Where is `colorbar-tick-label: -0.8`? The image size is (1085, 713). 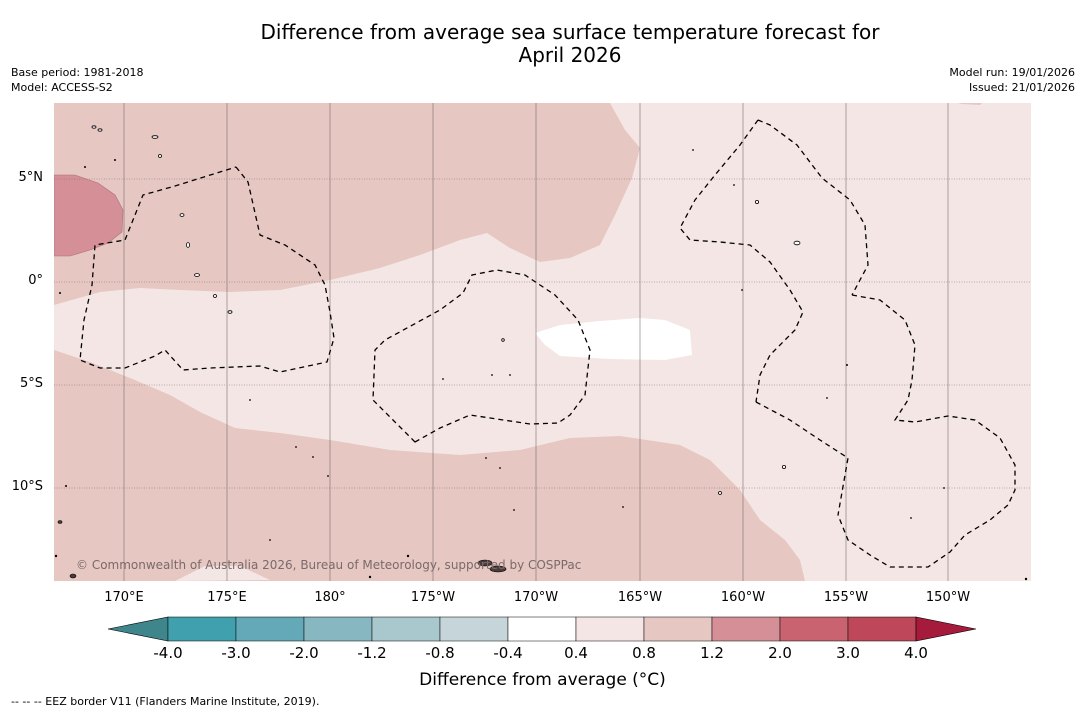
colorbar-tick-label: -0.8 is located at coordinates (440, 653).